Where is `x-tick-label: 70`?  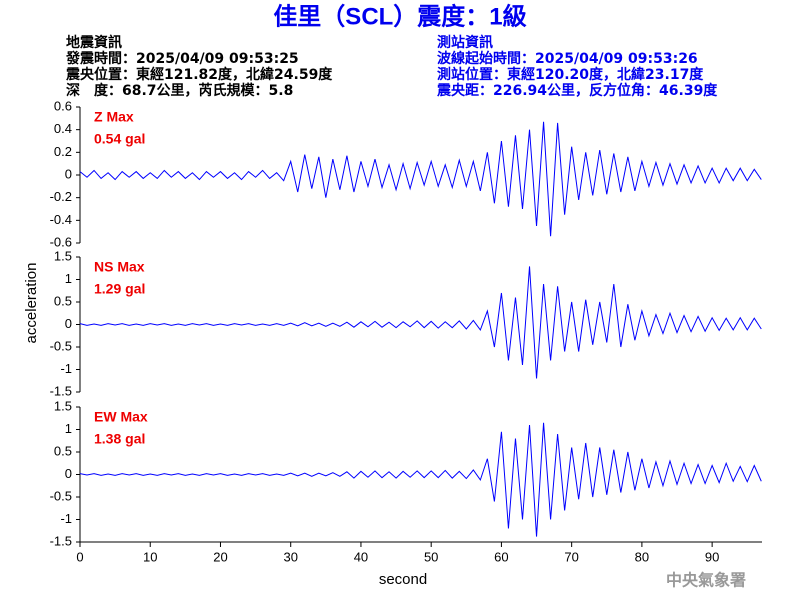
x-tick-label: 70 is located at coordinates (571, 556).